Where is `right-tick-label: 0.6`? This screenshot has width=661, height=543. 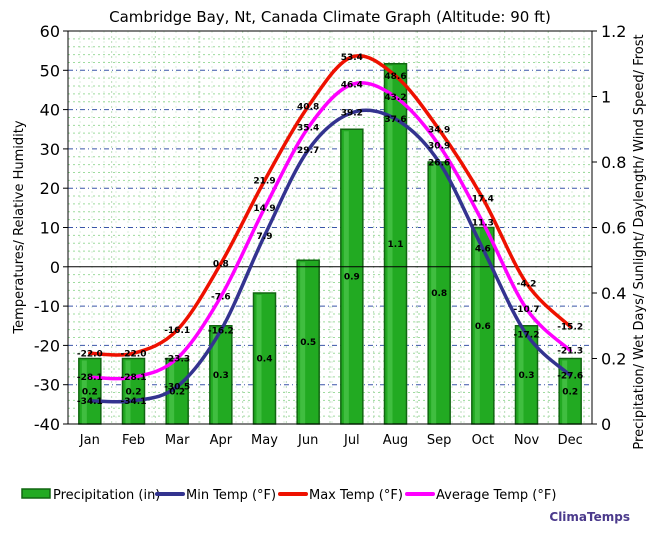
right-tick-label: 0.6 is located at coordinates (613, 228).